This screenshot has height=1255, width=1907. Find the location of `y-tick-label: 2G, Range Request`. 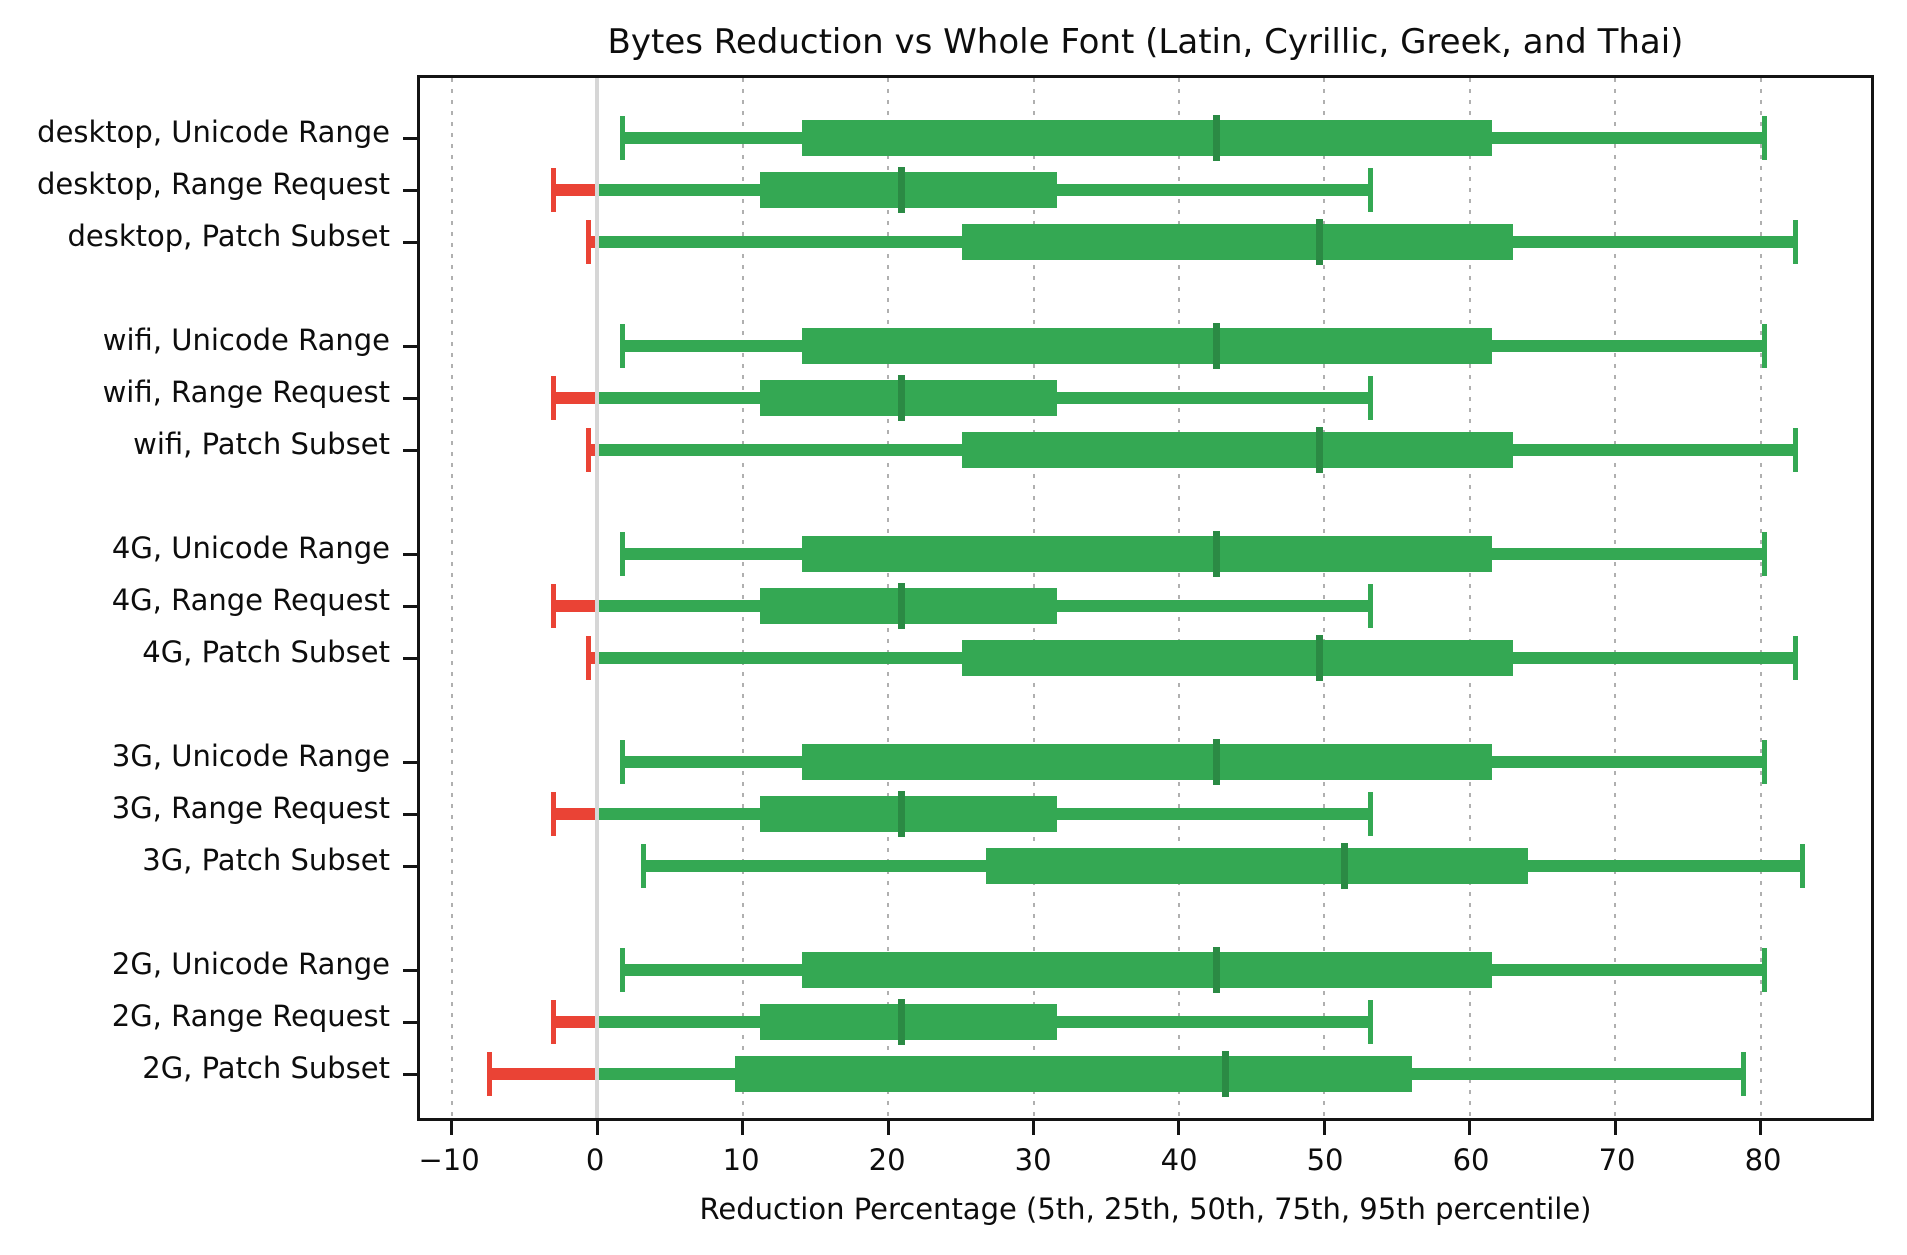

y-tick-label: 2G, Range Request is located at coordinates (250, 1016).